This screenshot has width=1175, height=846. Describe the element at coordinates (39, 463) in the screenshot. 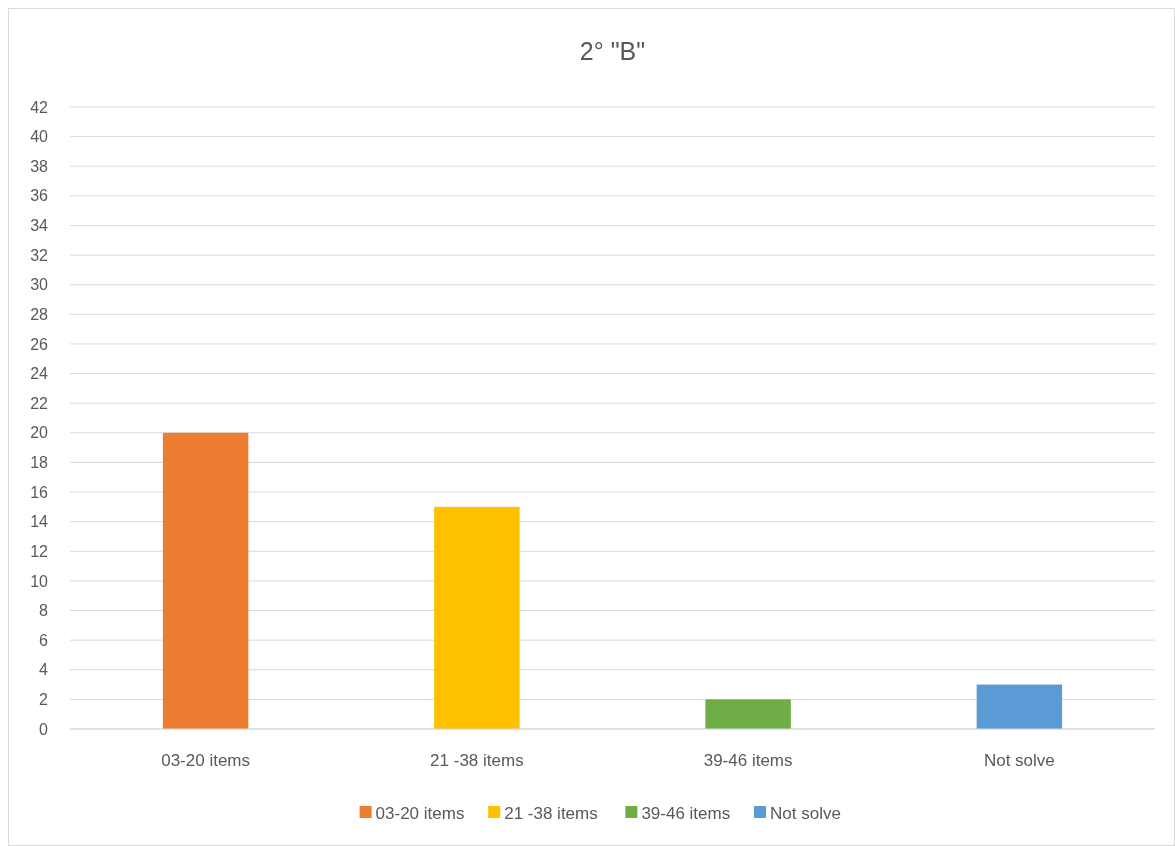

I see `y-tick-label: 18` at that location.